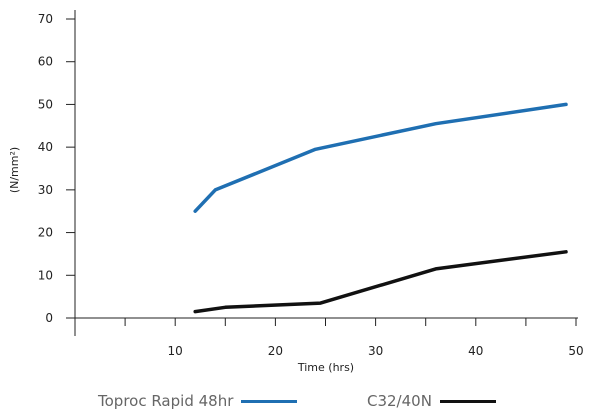 This screenshot has width=590, height=419. Describe the element at coordinates (325, 367) in the screenshot. I see `x-axis-label: Time (hrs)` at that location.